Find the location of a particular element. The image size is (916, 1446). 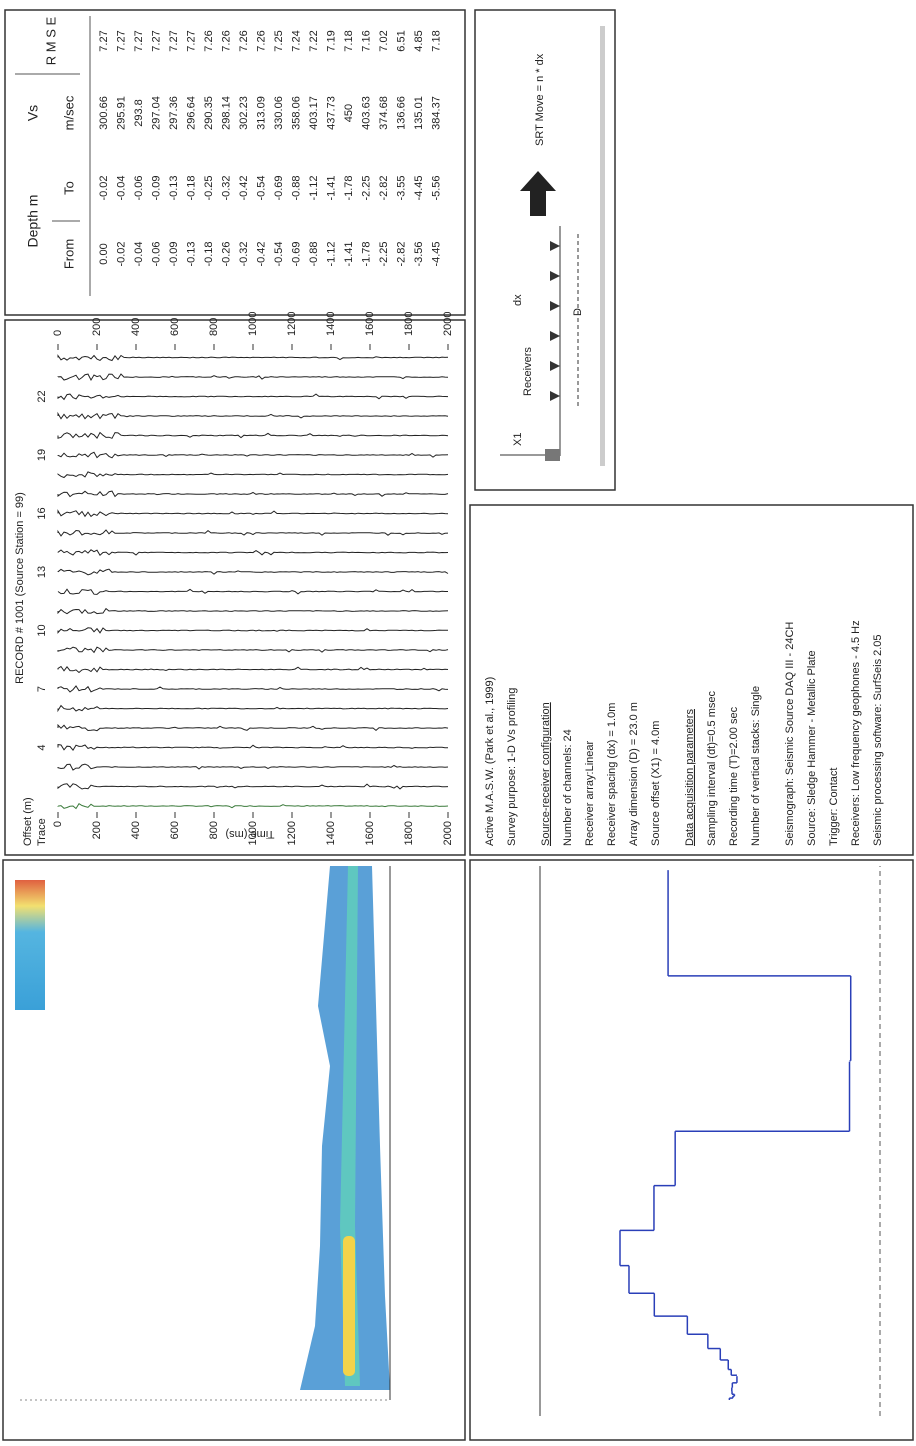

table-cell: -0.54 is located at coordinates (279, 253).